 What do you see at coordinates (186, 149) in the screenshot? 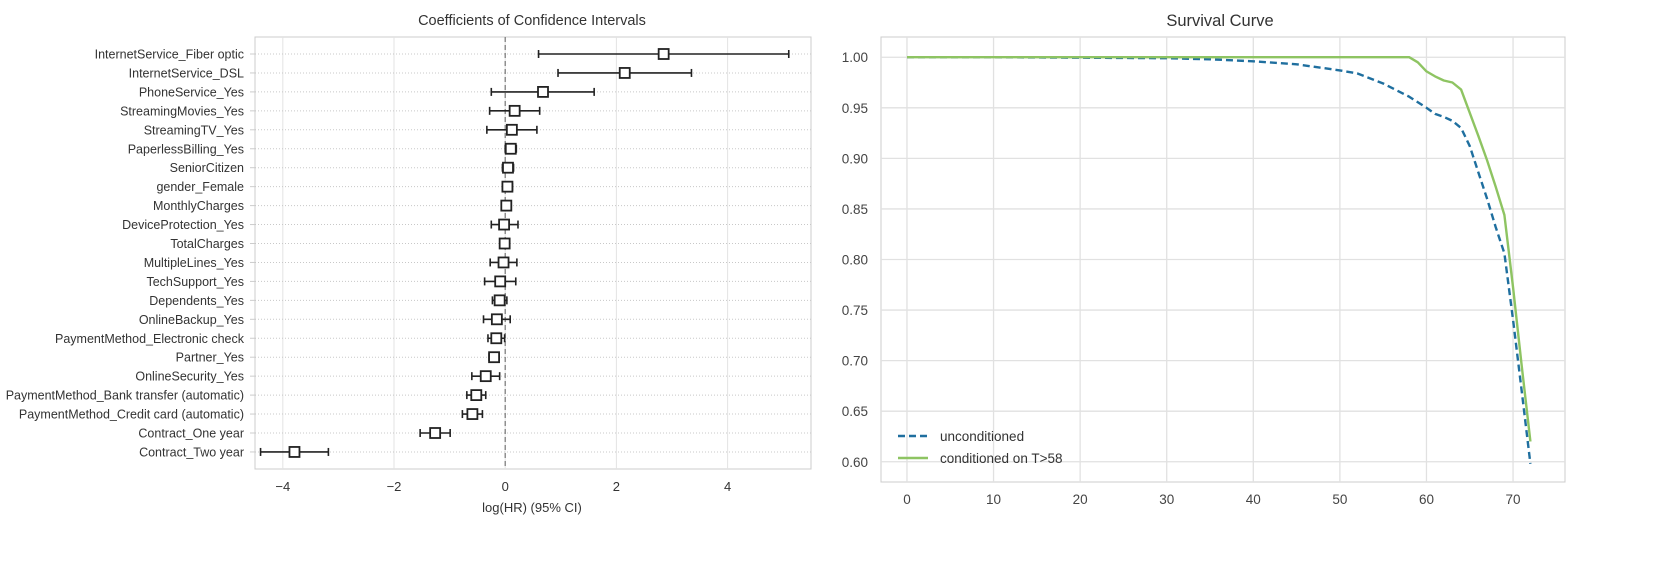
I see `forest-row-label: PaperlessBilling_Yes` at bounding box center [186, 149].